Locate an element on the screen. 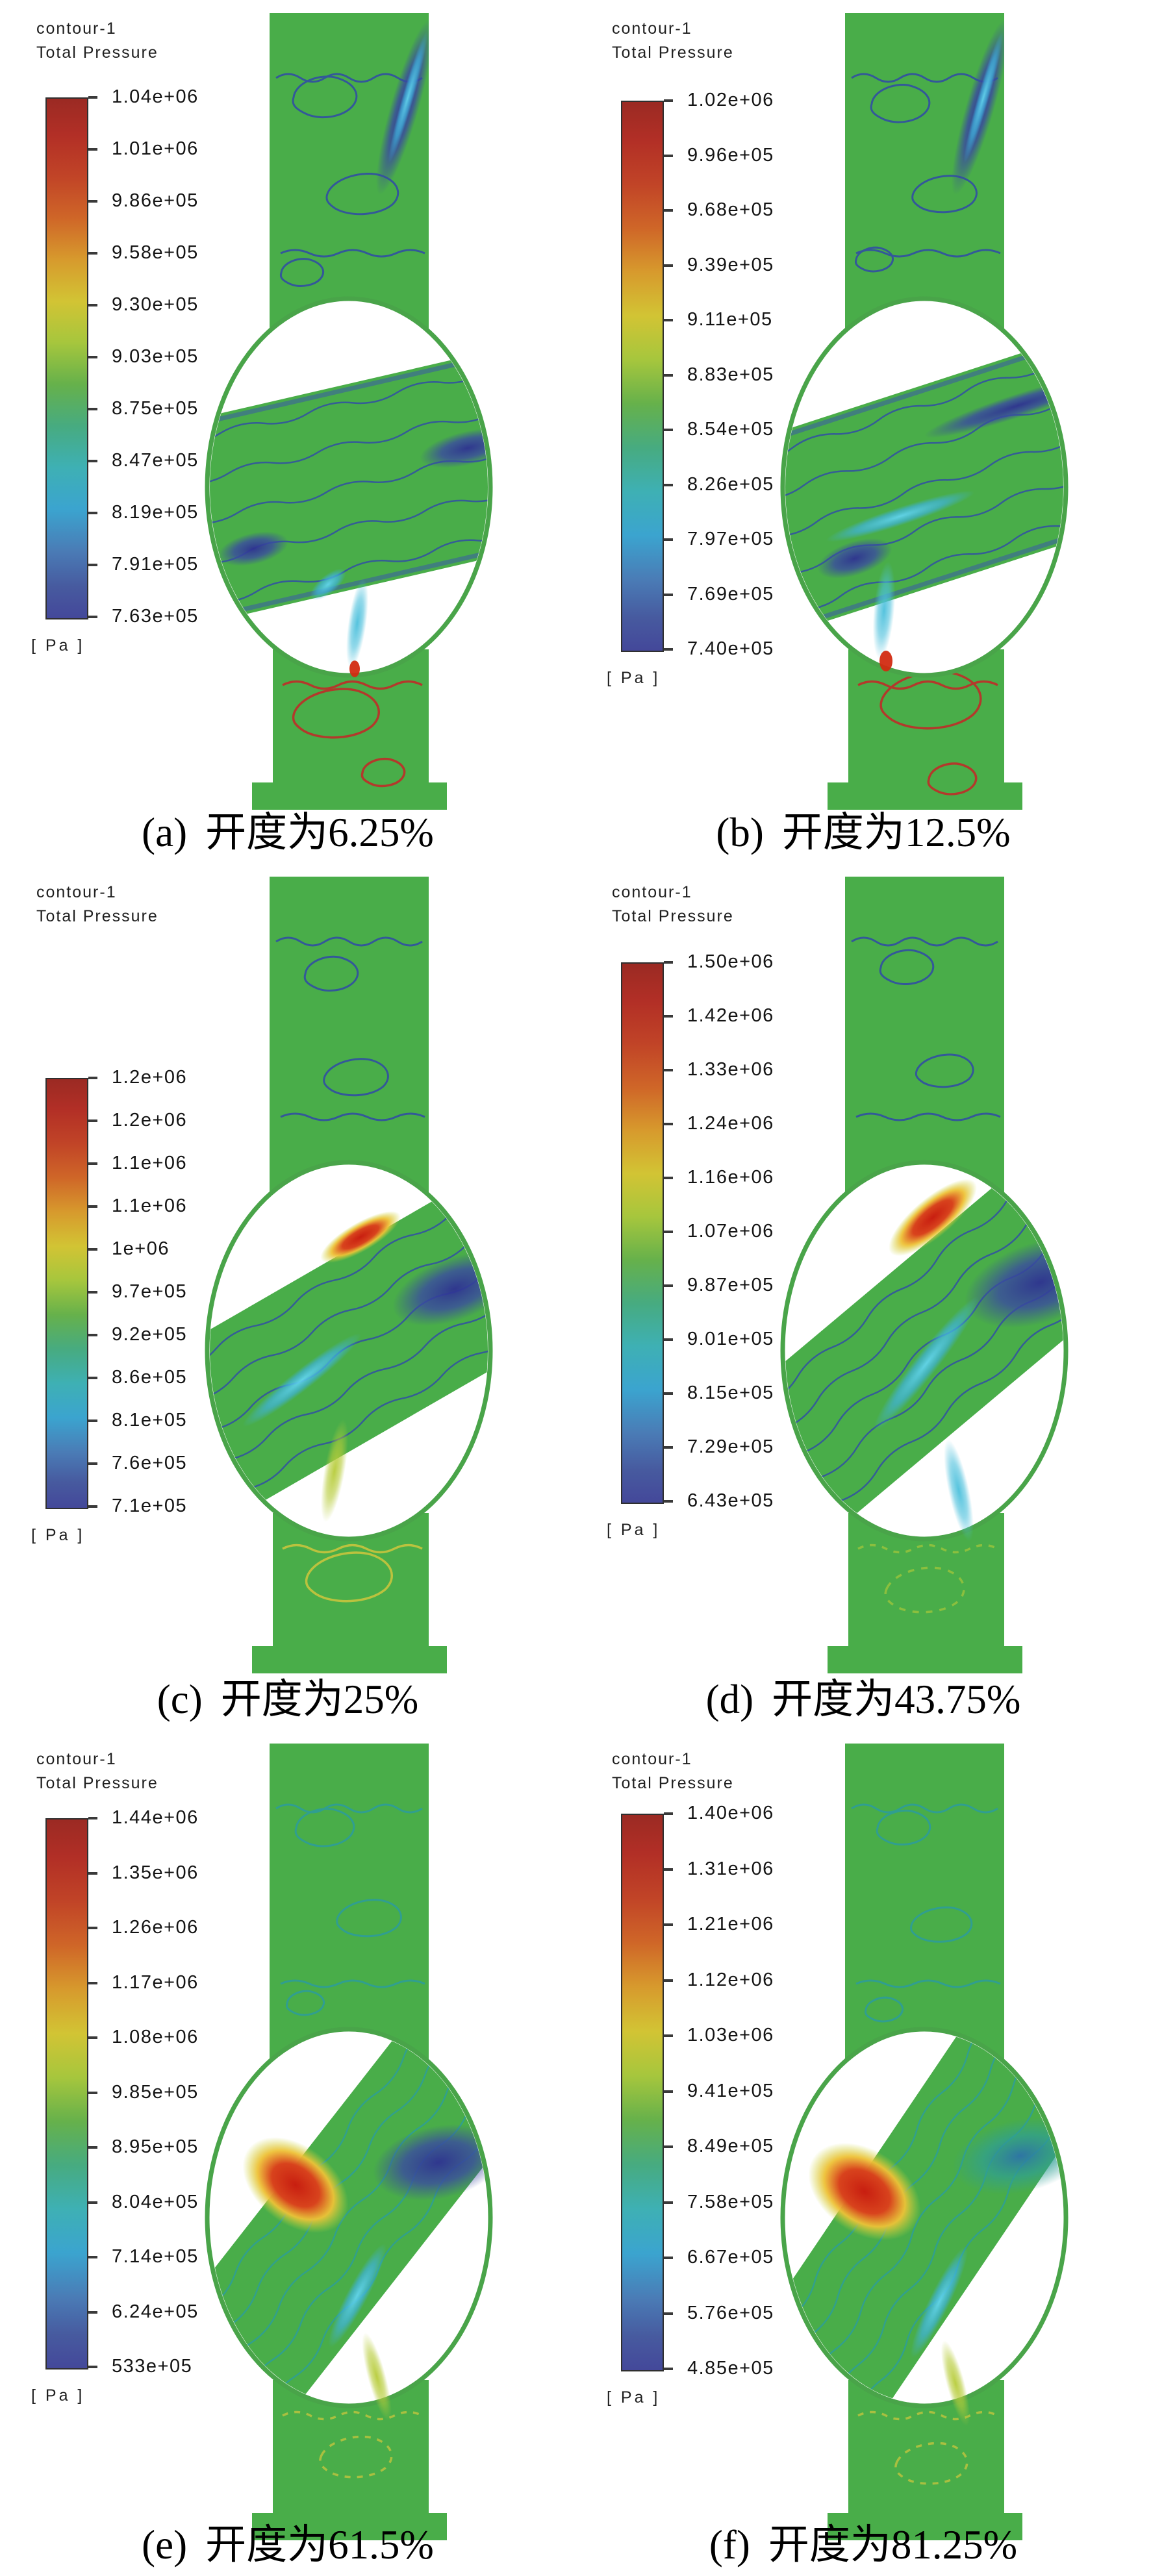  caption-a: (a) 开度为6.25% is located at coordinates (288, 828).